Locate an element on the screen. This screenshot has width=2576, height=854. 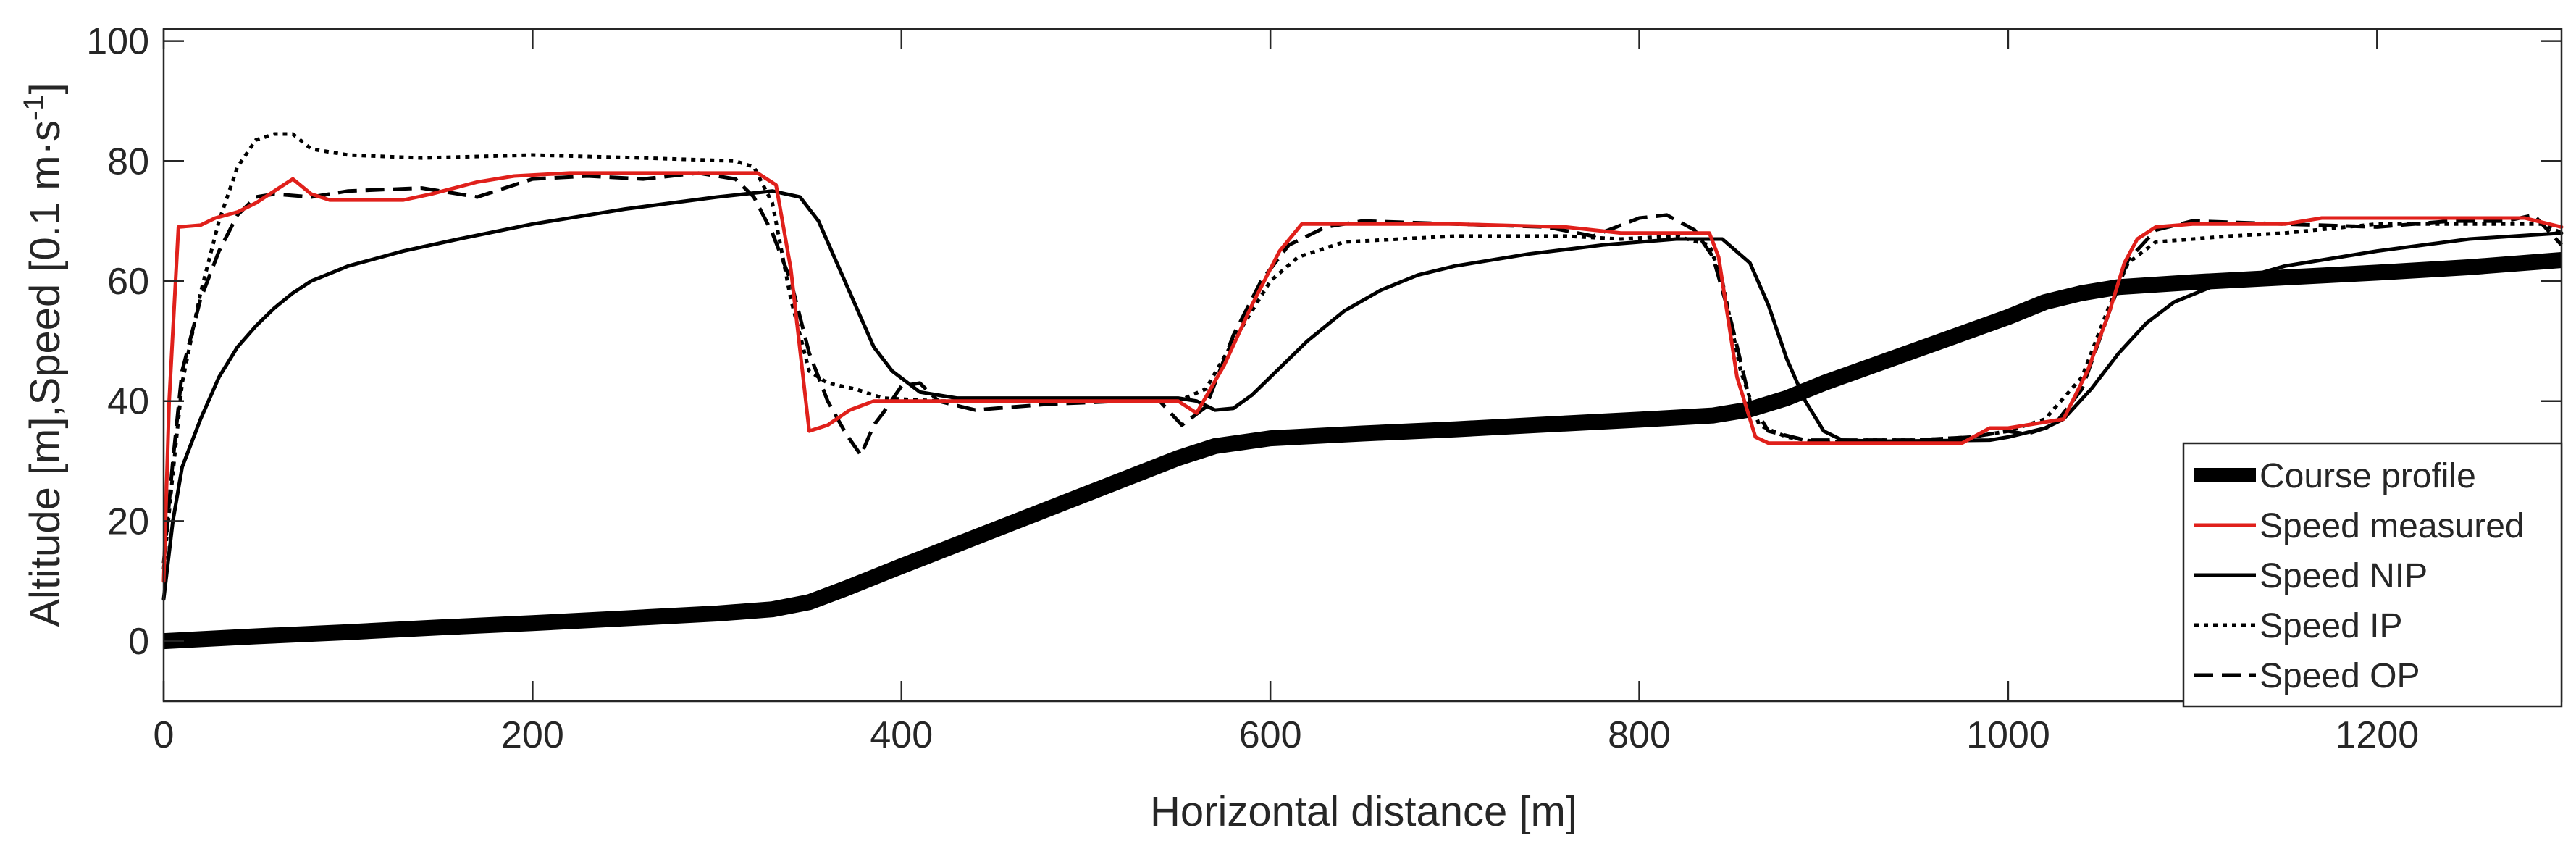
y-axis-label-exponent: -1 is located at coordinates (34, 107).